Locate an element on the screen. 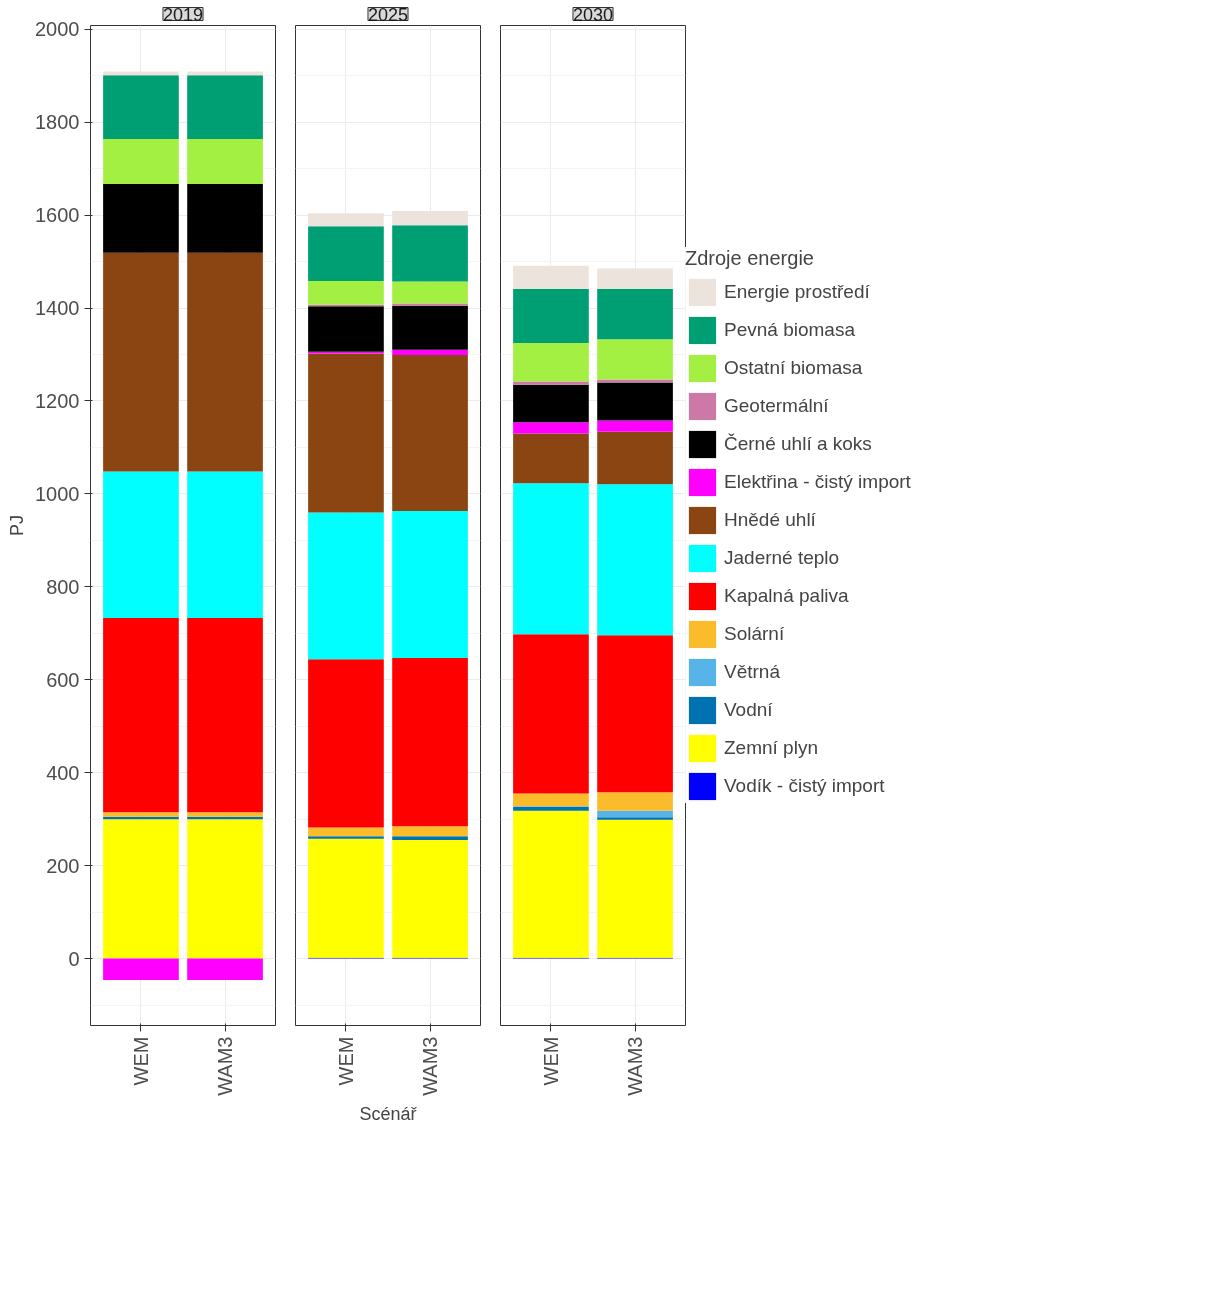  y-tick-label: 0 is located at coordinates (74, 958).